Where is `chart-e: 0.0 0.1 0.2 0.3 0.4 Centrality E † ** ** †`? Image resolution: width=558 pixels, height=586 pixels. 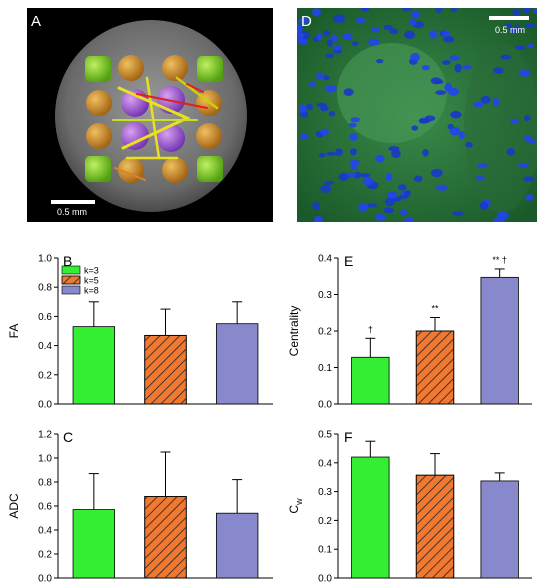
chart-e: 0.0 0.1 0.2 0.3 0.4 Centrality E † ** ** † is located at coordinates (409, 332).